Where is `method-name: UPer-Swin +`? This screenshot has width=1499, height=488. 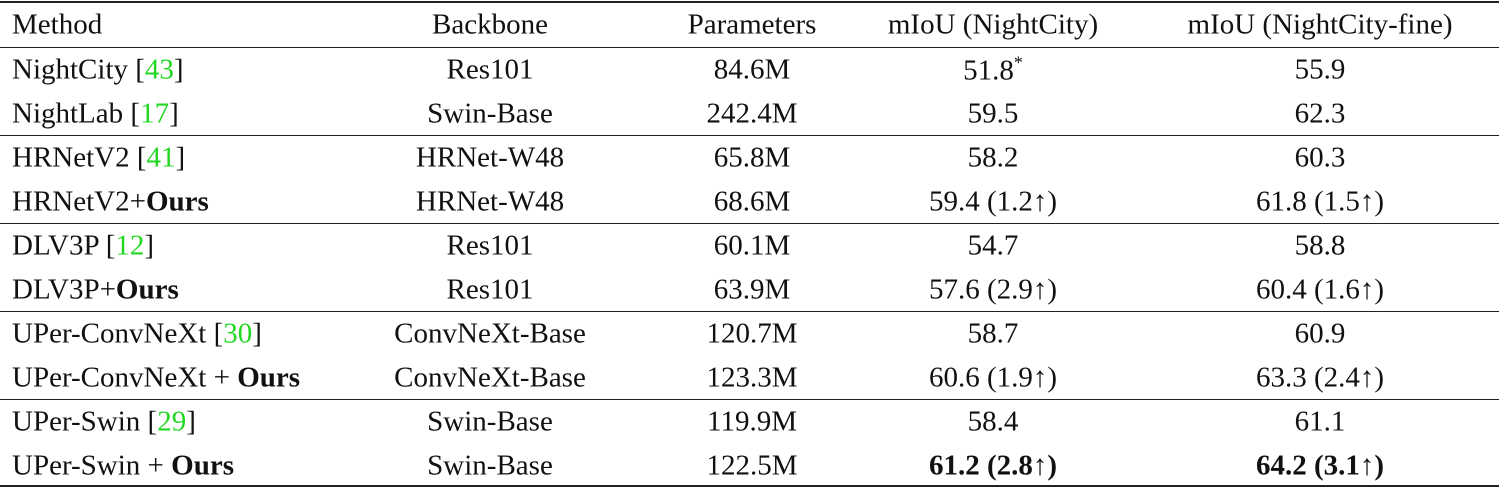
method-name: UPer-Swin + is located at coordinates (92, 465).